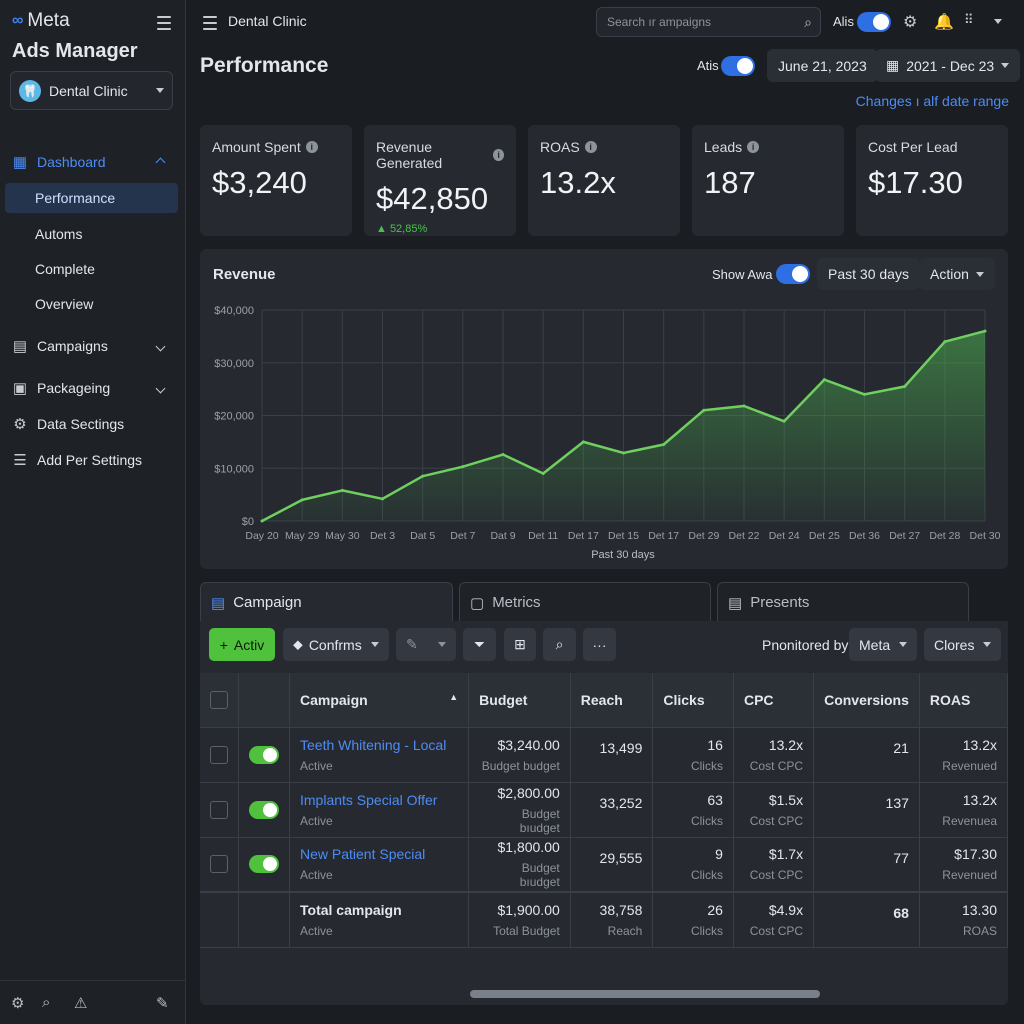 The width and height of the screenshot is (1024, 1024). Describe the element at coordinates (369, 799) in the screenshot. I see `campaign-name-link: Implants Special Offer` at that location.